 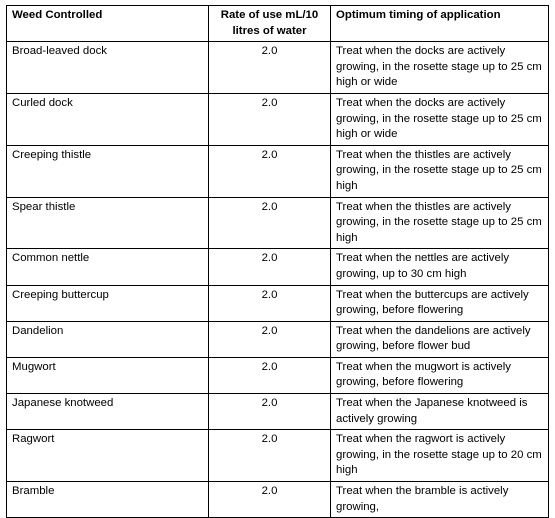 I want to click on weed-name-cell: Bramble, so click(x=107, y=499).